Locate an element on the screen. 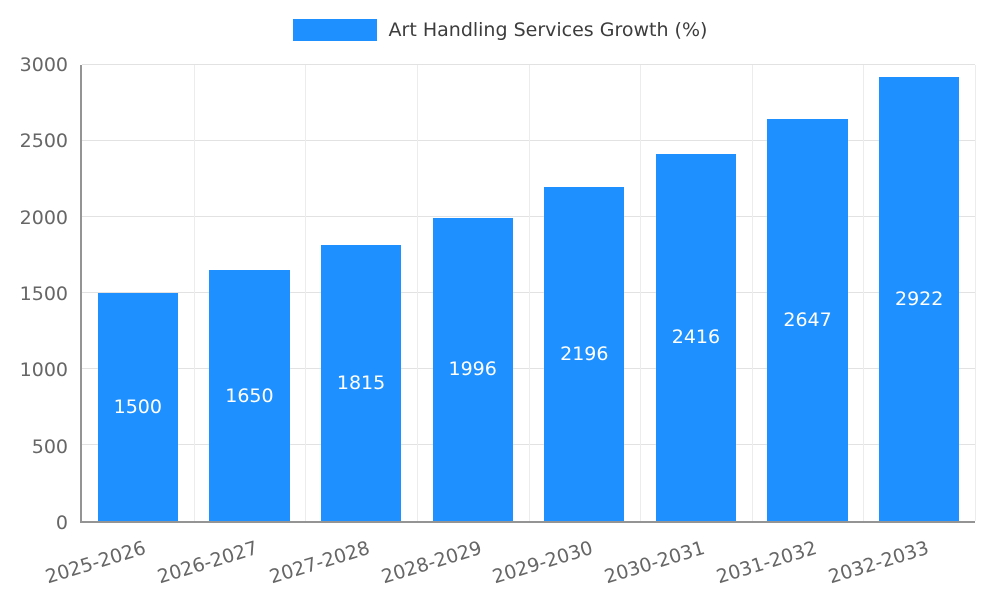 This screenshot has height=600, width=1000. legend-swatch-icon is located at coordinates (334, 30).